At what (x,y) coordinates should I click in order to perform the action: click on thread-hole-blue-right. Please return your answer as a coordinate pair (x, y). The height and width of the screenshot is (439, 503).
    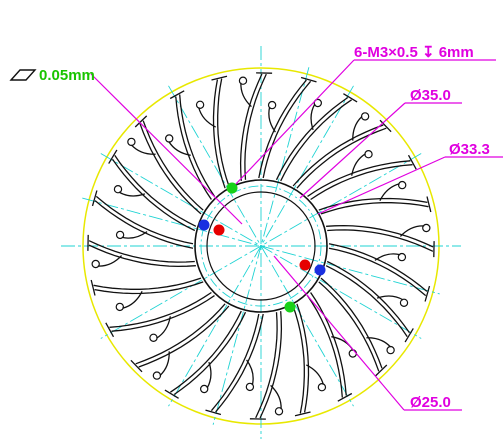
    Looking at the image, I should click on (320, 270).